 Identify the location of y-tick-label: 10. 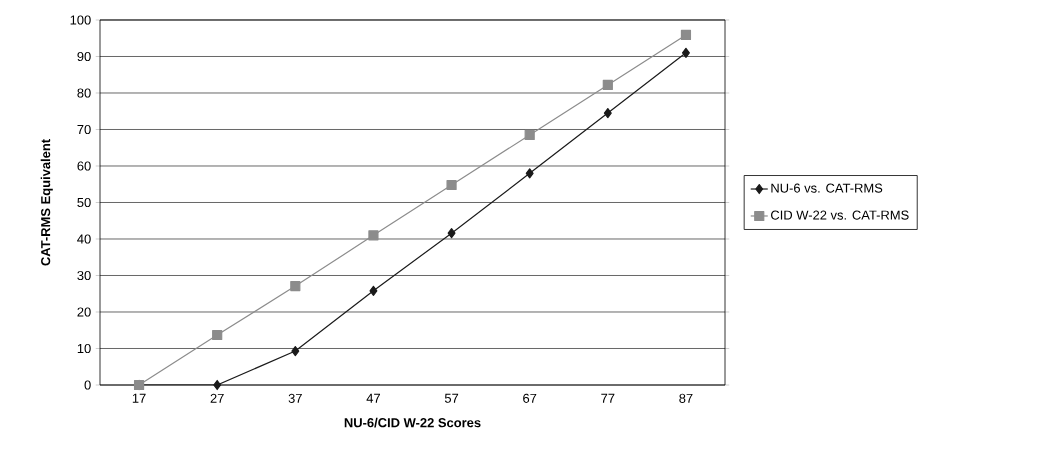
(84, 348).